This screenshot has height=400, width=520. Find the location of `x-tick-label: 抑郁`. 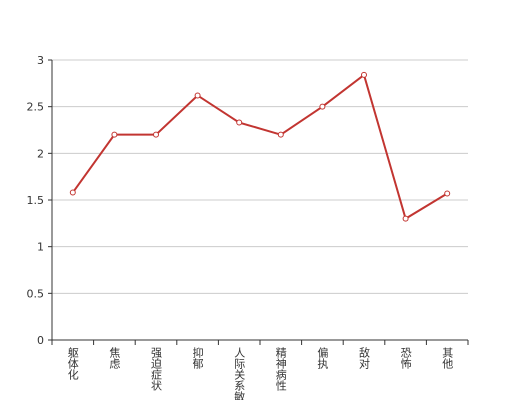

x-tick-label: 抑郁 is located at coordinates (197, 357).